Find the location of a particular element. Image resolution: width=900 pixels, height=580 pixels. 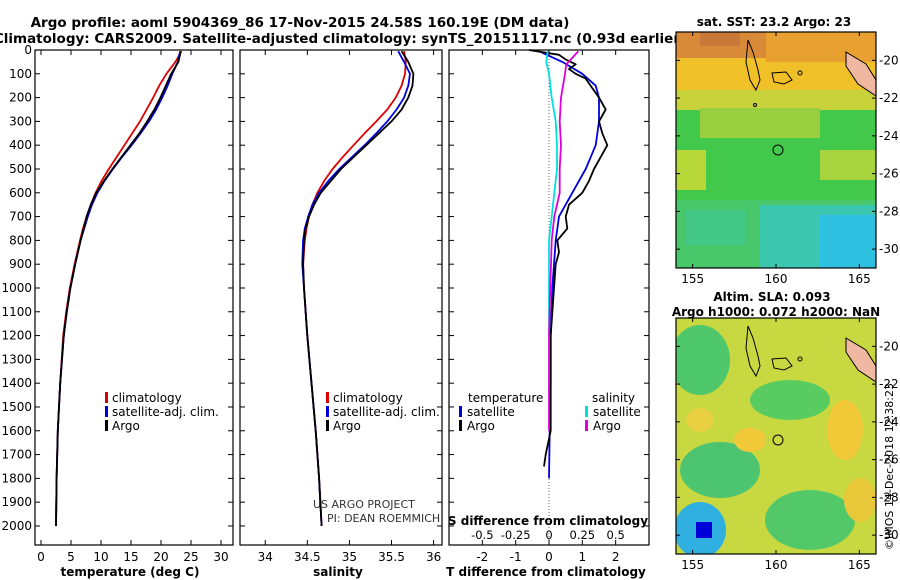

depth-tick-label: 1500 is located at coordinates (16, 407).